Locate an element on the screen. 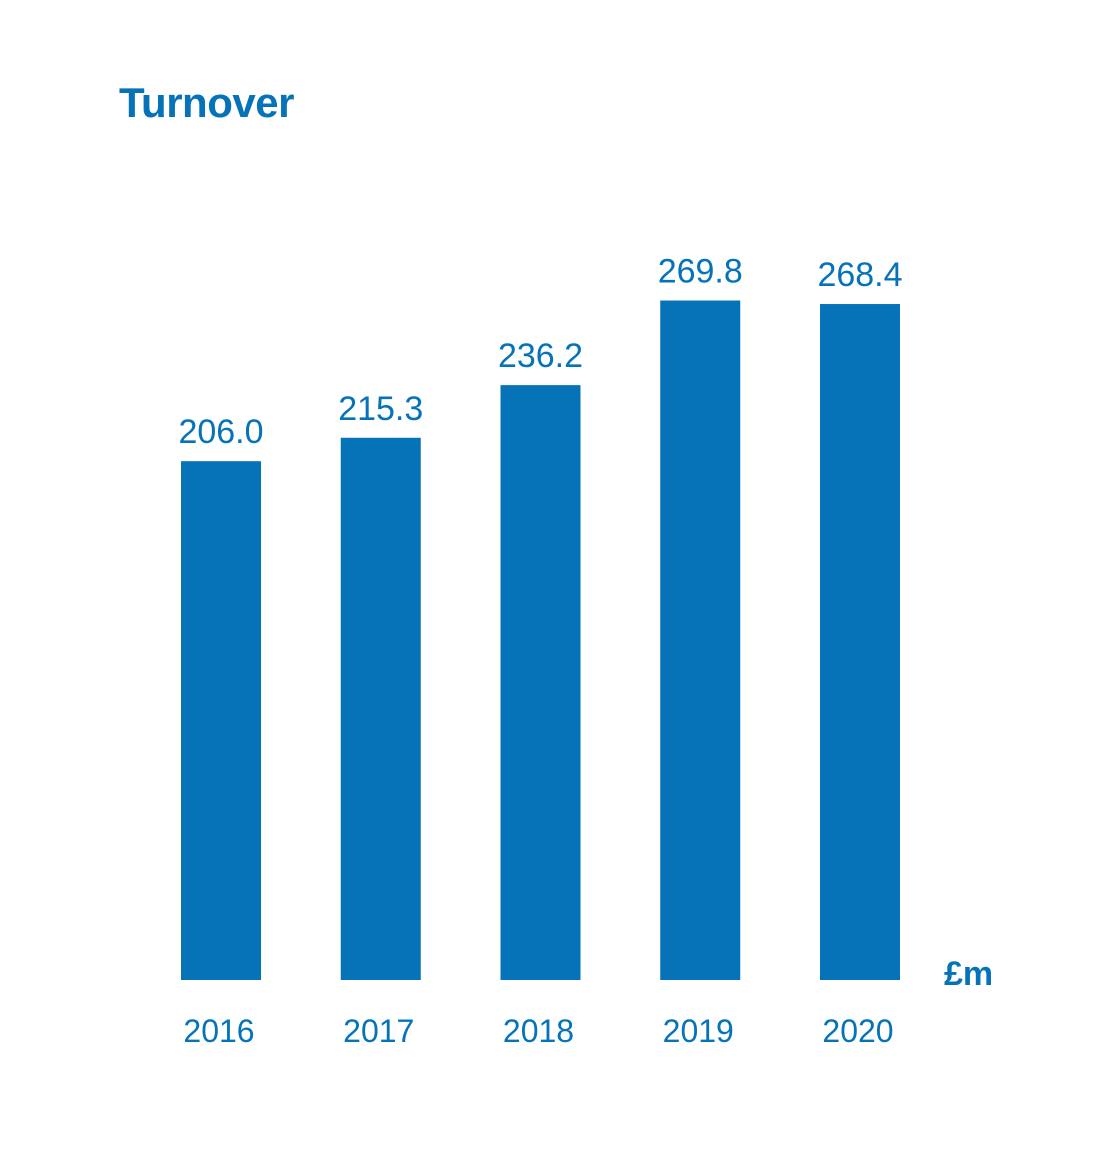 The width and height of the screenshot is (1093, 1151). value-label-2019: 269.8 is located at coordinates (700, 272).